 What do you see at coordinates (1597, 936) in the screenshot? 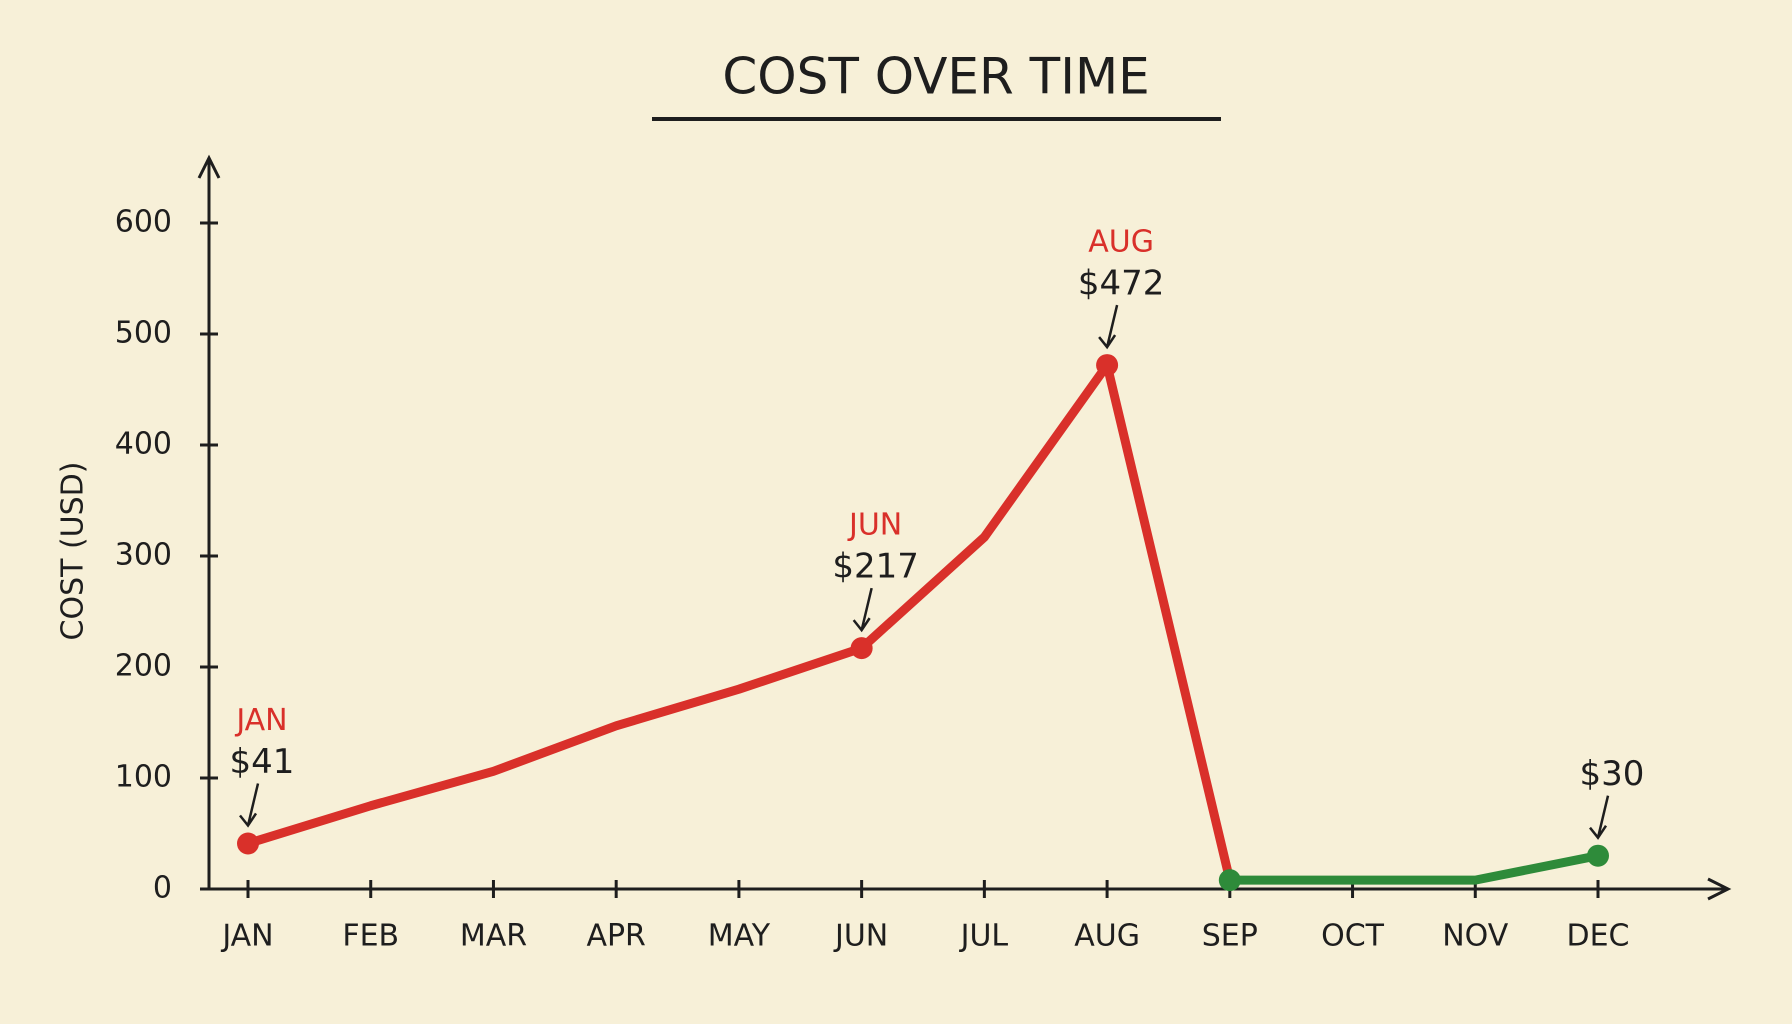
I see `x-tick-label: DEC` at bounding box center [1597, 936].